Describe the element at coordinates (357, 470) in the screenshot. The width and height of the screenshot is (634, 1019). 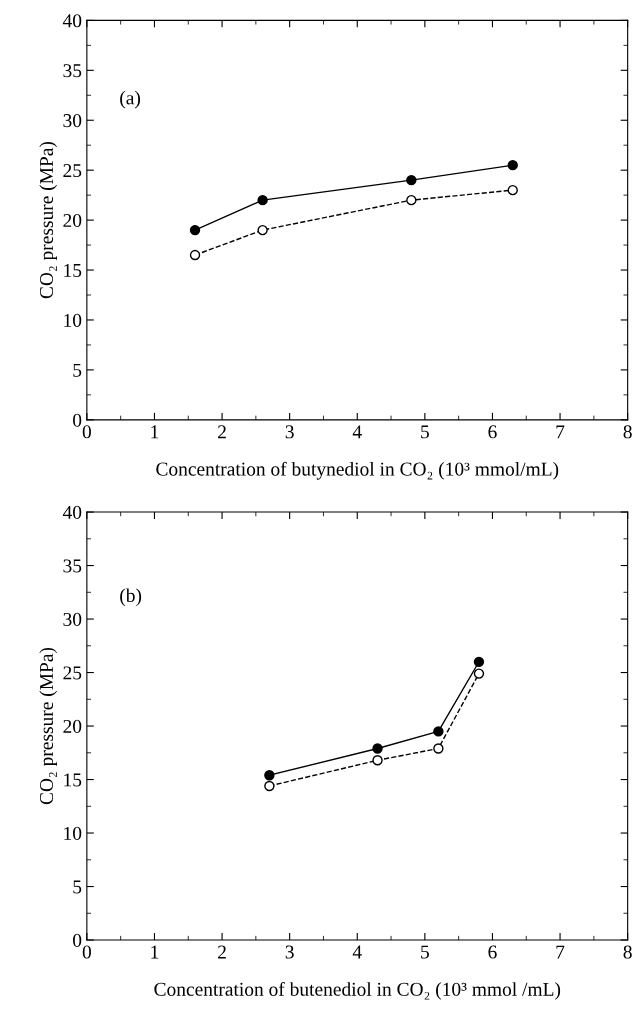
I see `x-axis-title: Concentration of butynediol in CO₂ (10³ mmol/mL)` at that location.